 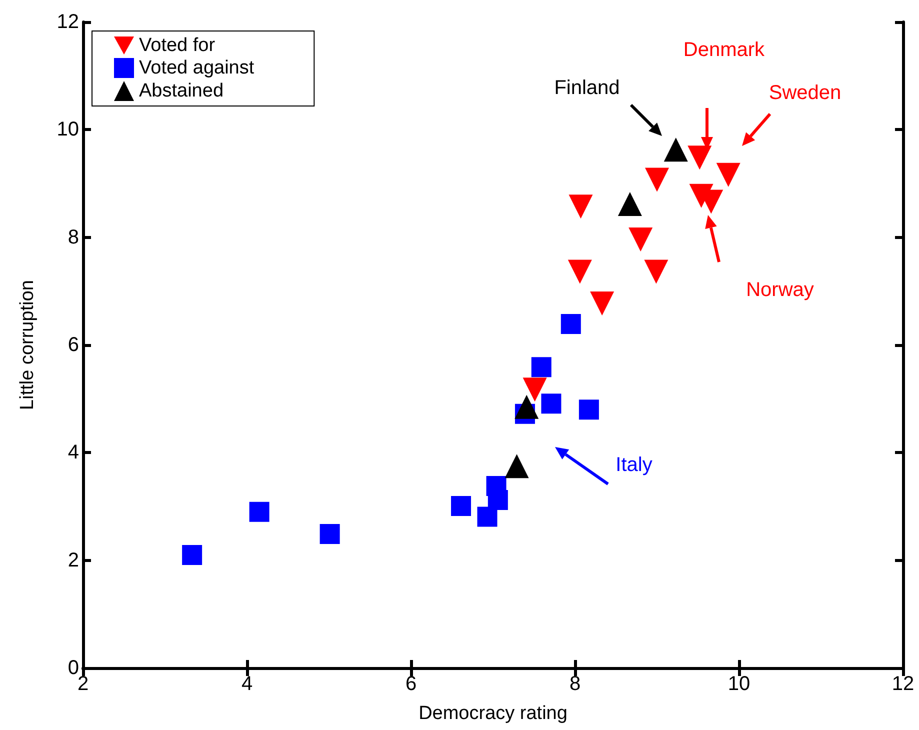 I want to click on annotation: Finland, so click(x=587, y=88).